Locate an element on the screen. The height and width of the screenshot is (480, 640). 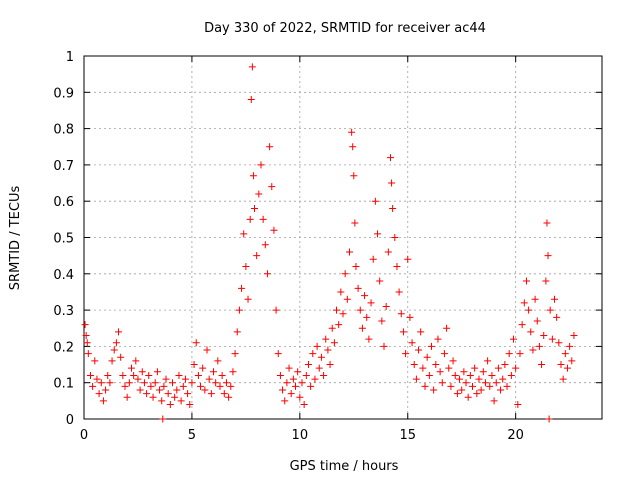
x-tick-label: 0 is located at coordinates (84, 435).